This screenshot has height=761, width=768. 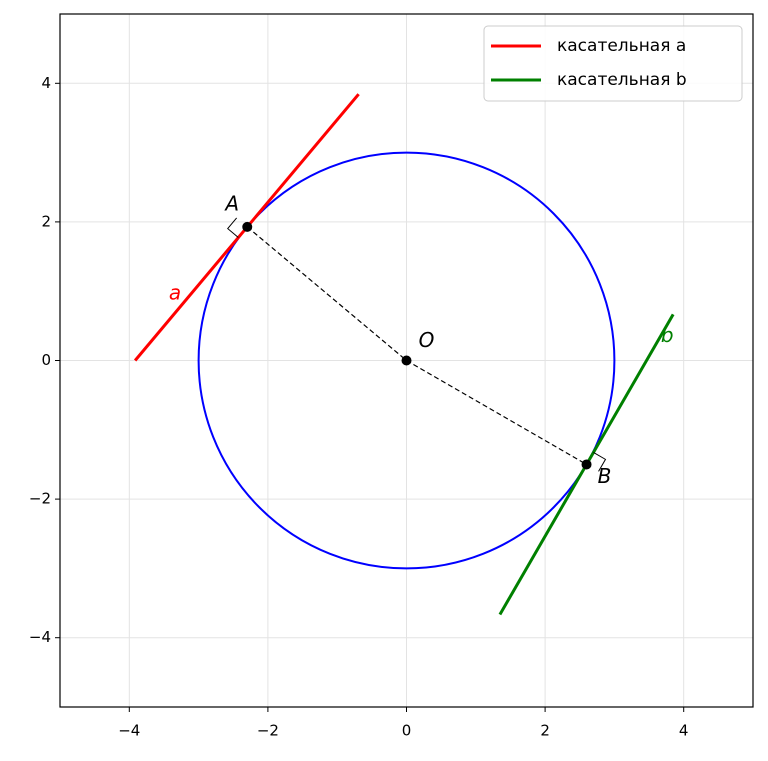 What do you see at coordinates (40, 637) in the screenshot?
I see `y-tick-label: −4` at bounding box center [40, 637].